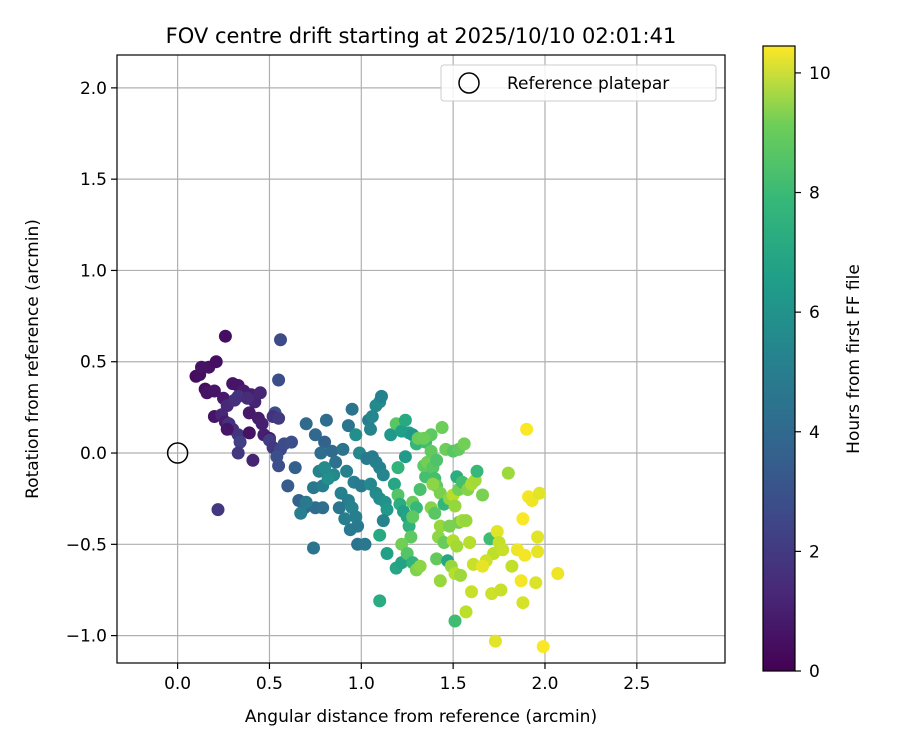 Image resolution: width=900 pixels, height=750 pixels. Describe the element at coordinates (93, 180) in the screenshot. I see `y-tick-label: 1.5` at that location.